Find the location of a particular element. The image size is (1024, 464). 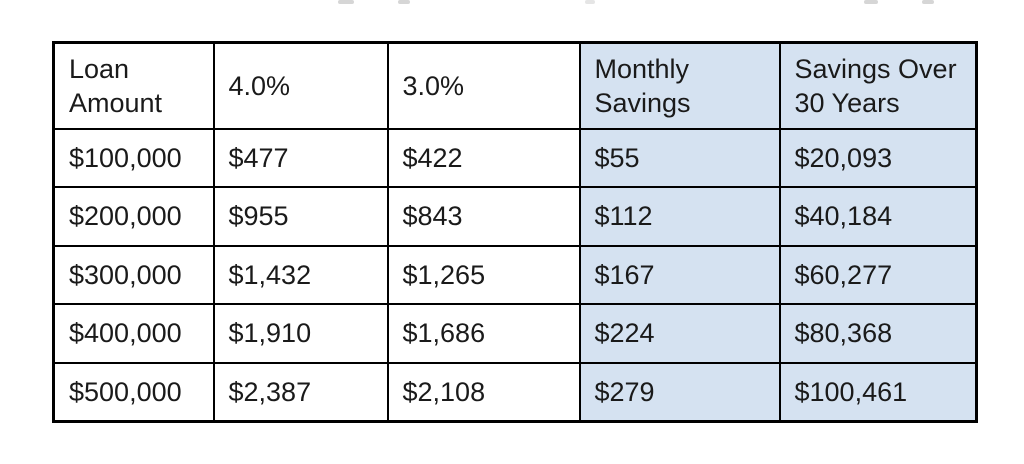

cell-rate-4-payment: $955 is located at coordinates (300, 216).